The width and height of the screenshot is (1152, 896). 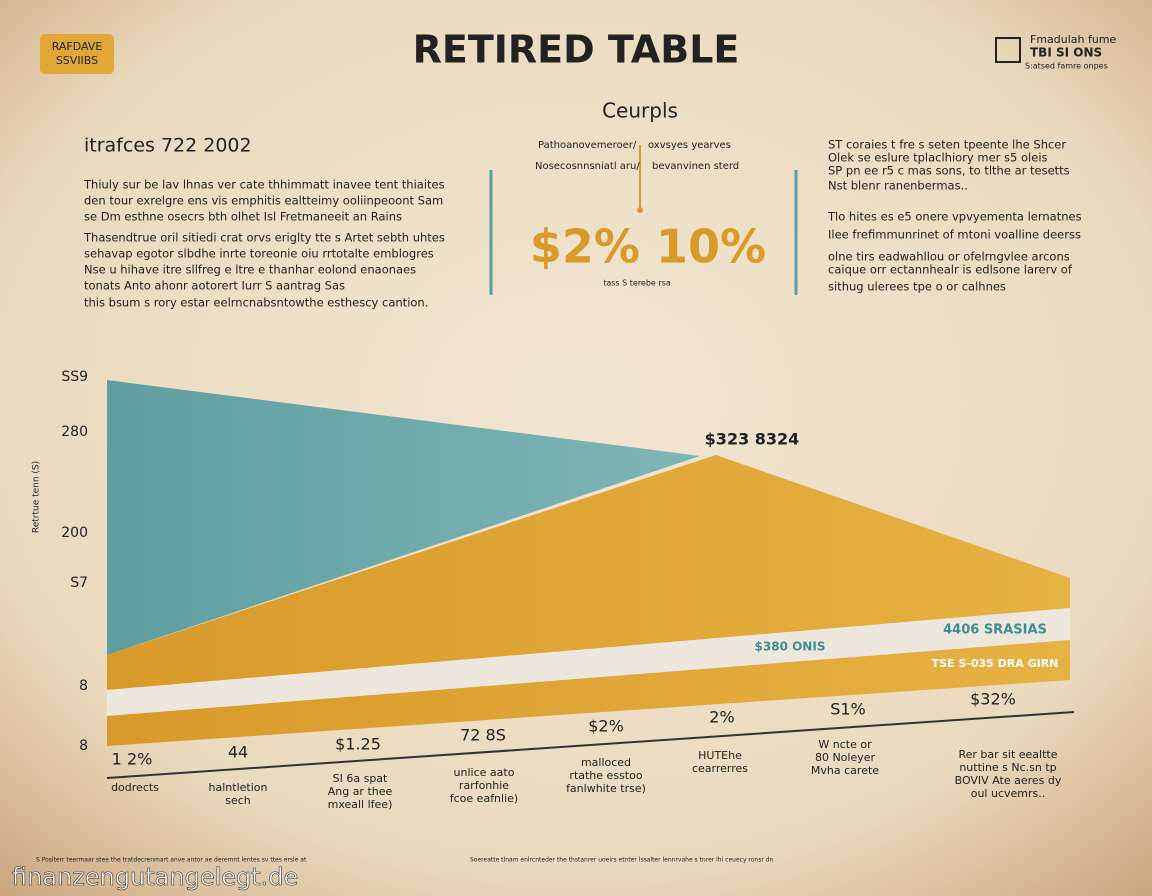 What do you see at coordinates (238, 752) in the screenshot?
I see `value-label: 44` at bounding box center [238, 752].